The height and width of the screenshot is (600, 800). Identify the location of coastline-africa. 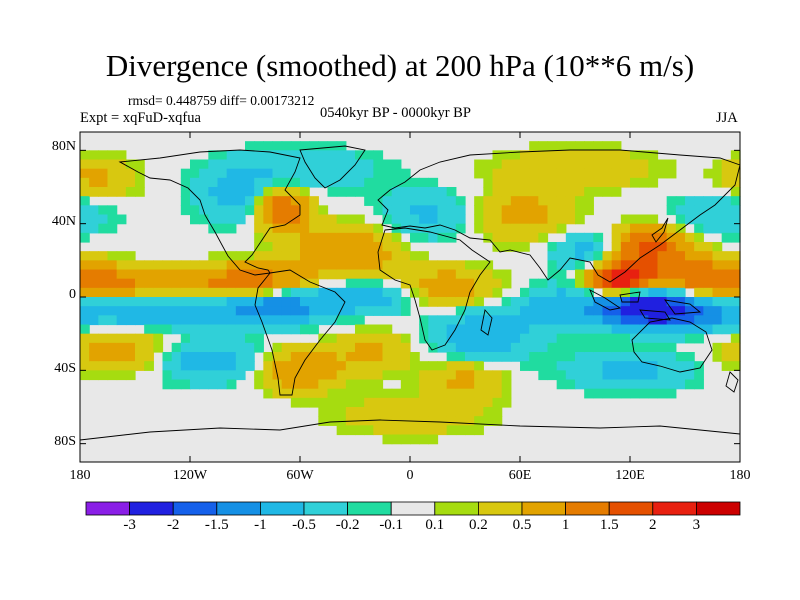
(434, 289).